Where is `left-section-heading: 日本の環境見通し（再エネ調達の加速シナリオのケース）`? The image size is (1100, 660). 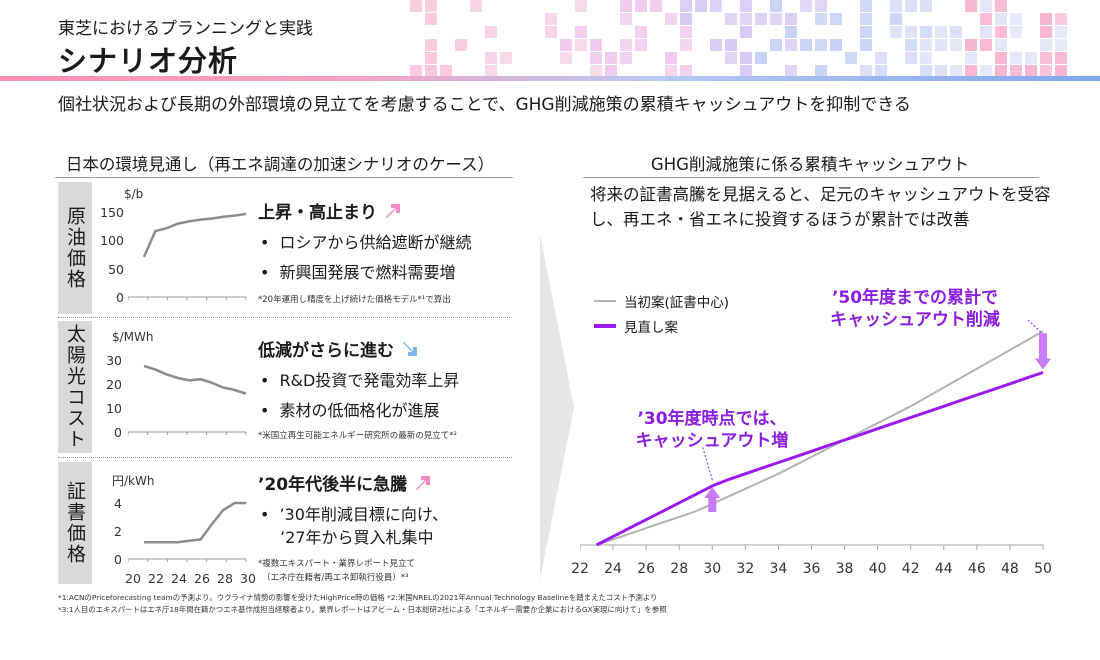 left-section-heading: 日本の環境見通し（再エネ調達の加速シナリオのケース） is located at coordinates (280, 164).